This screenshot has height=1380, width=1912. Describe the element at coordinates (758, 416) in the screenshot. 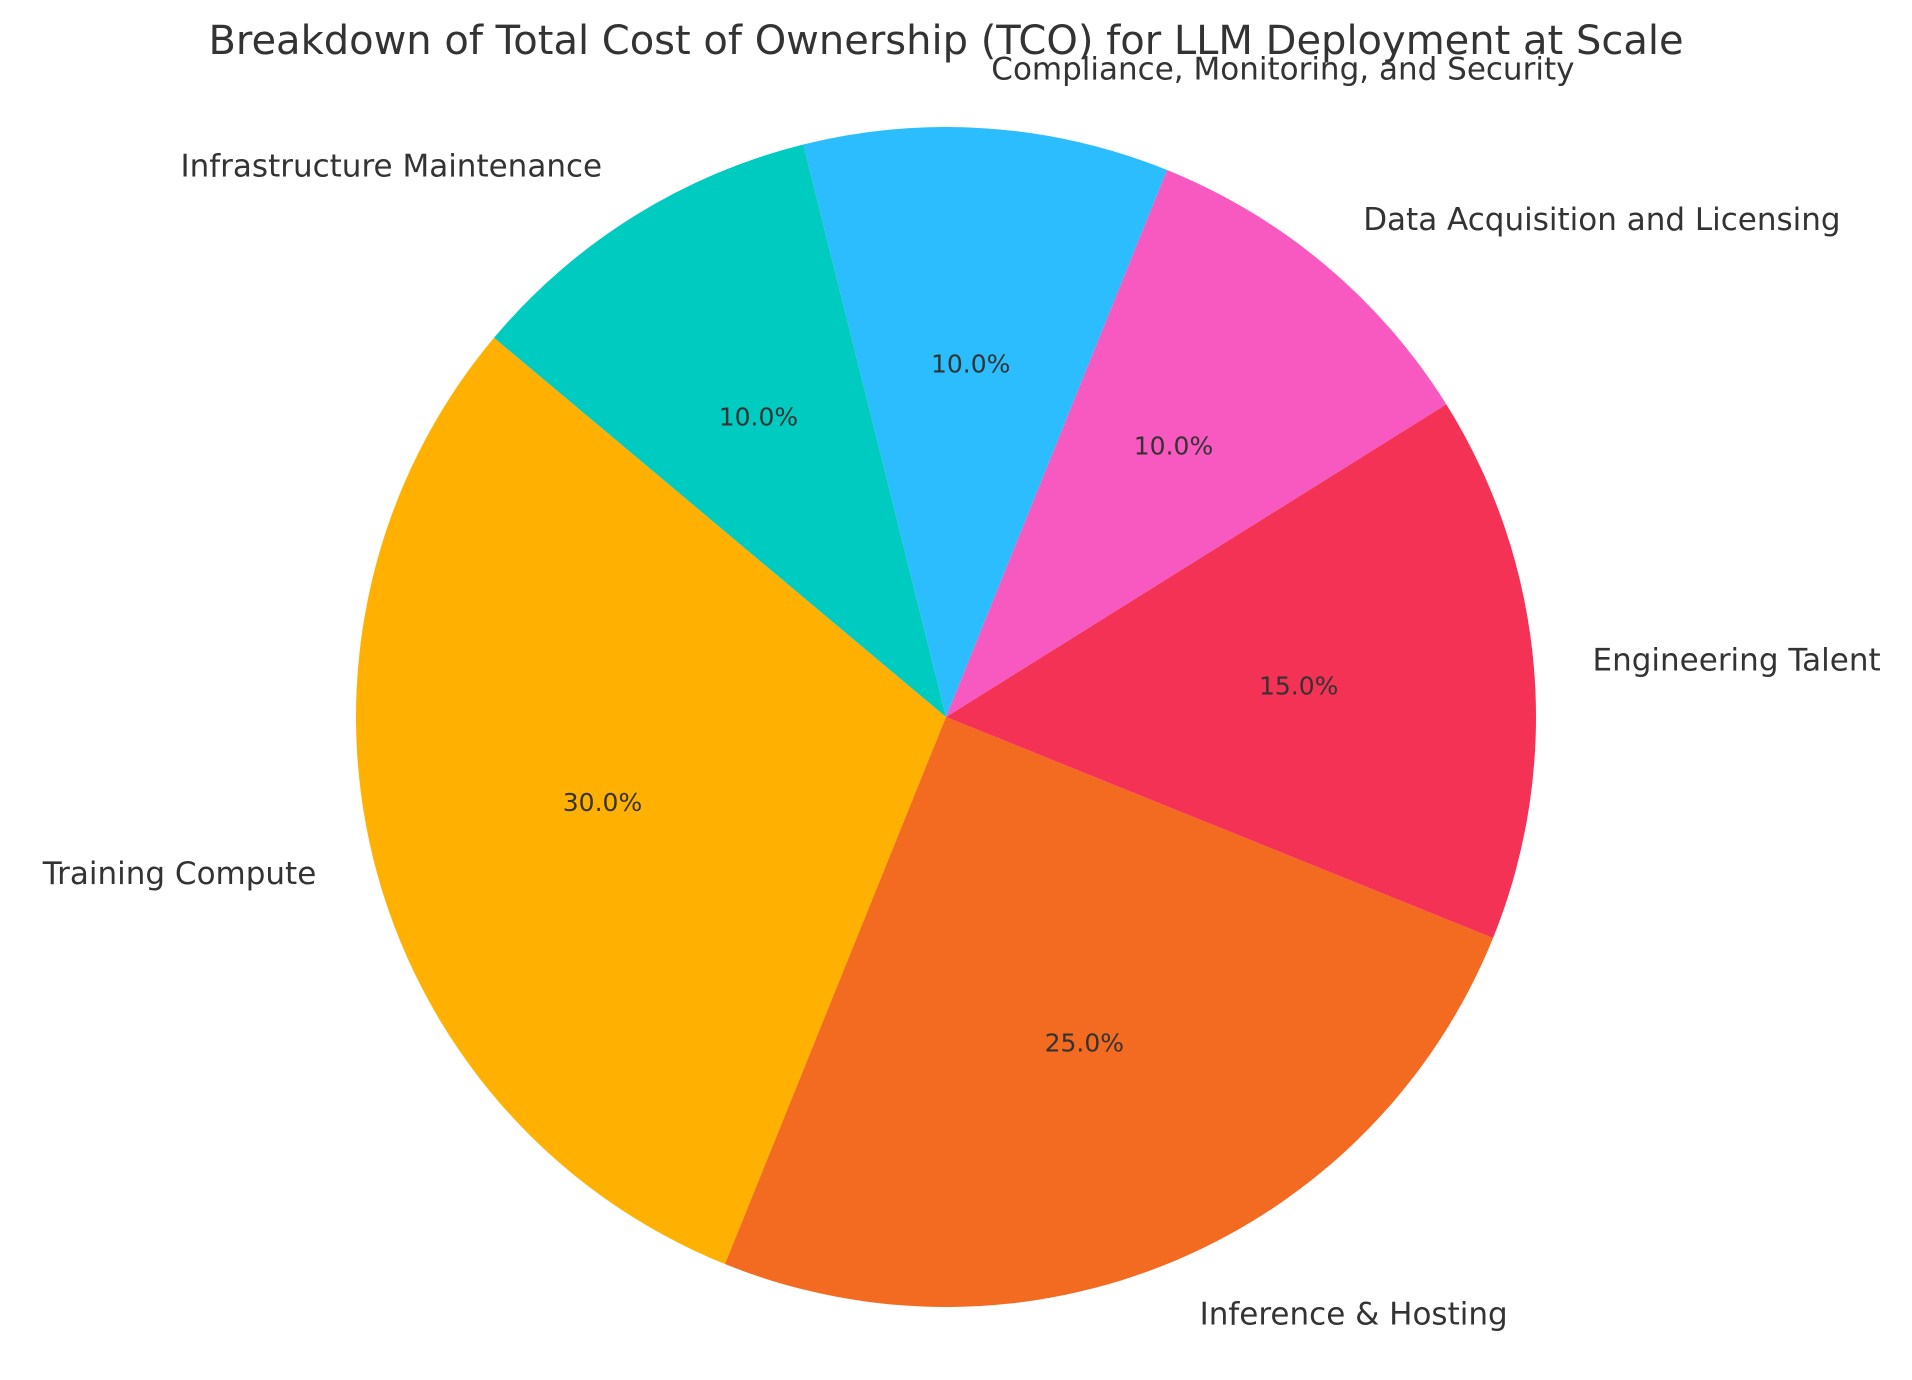

I see `pct-label-infrastructure-maintenance: 10.0%` at that location.